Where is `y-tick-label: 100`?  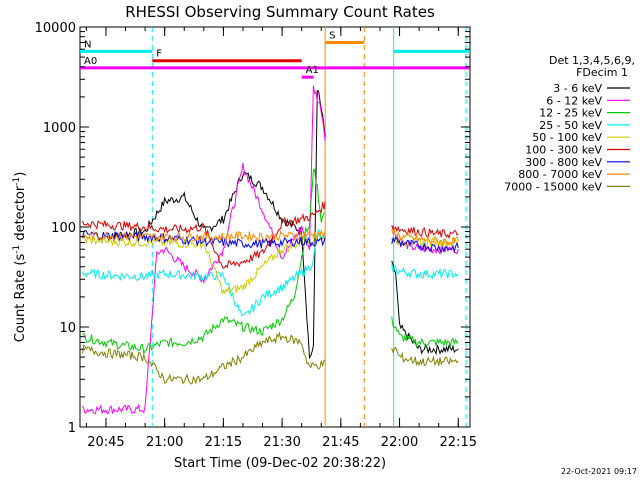 y-tick-label: 100 is located at coordinates (63, 228).